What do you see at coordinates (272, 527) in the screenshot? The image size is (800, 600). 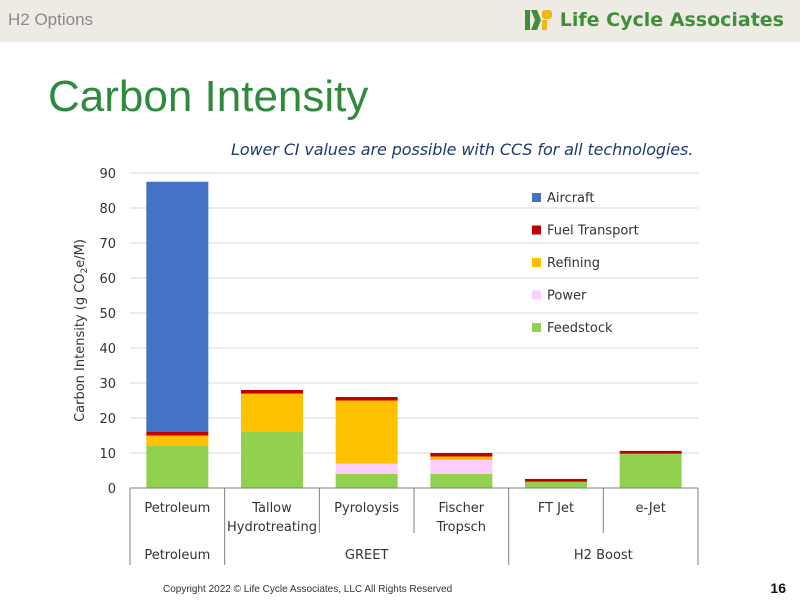 I see `x-tick-label: Hydrotreating` at bounding box center [272, 527].